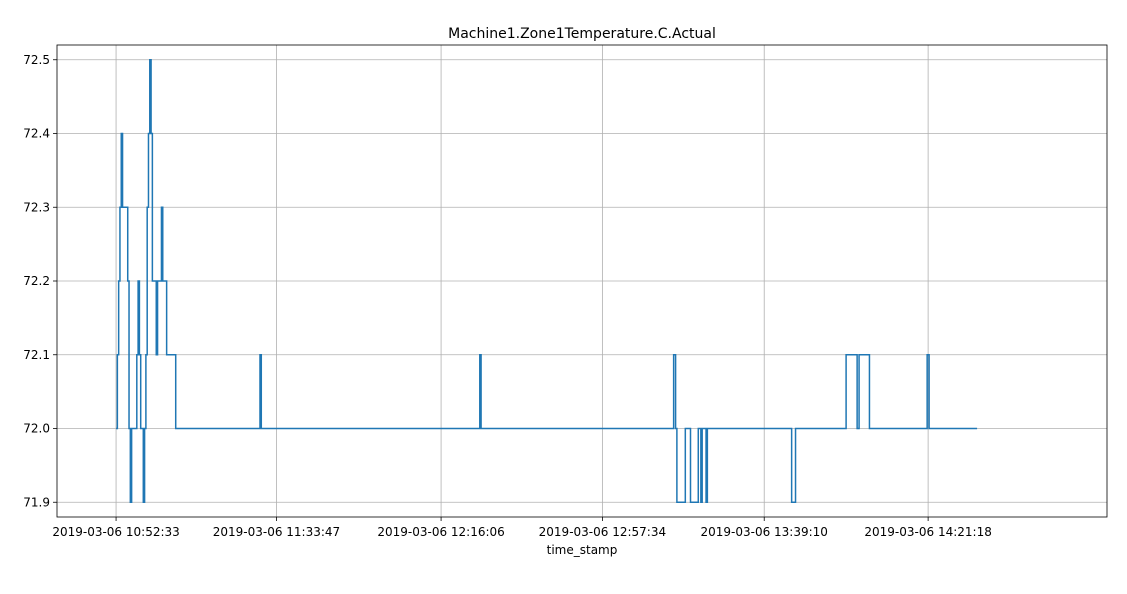 This screenshot has height=594, width=1127. I want to click on x-tick-label: 2019-03-06 10:52:33, so click(115, 532).